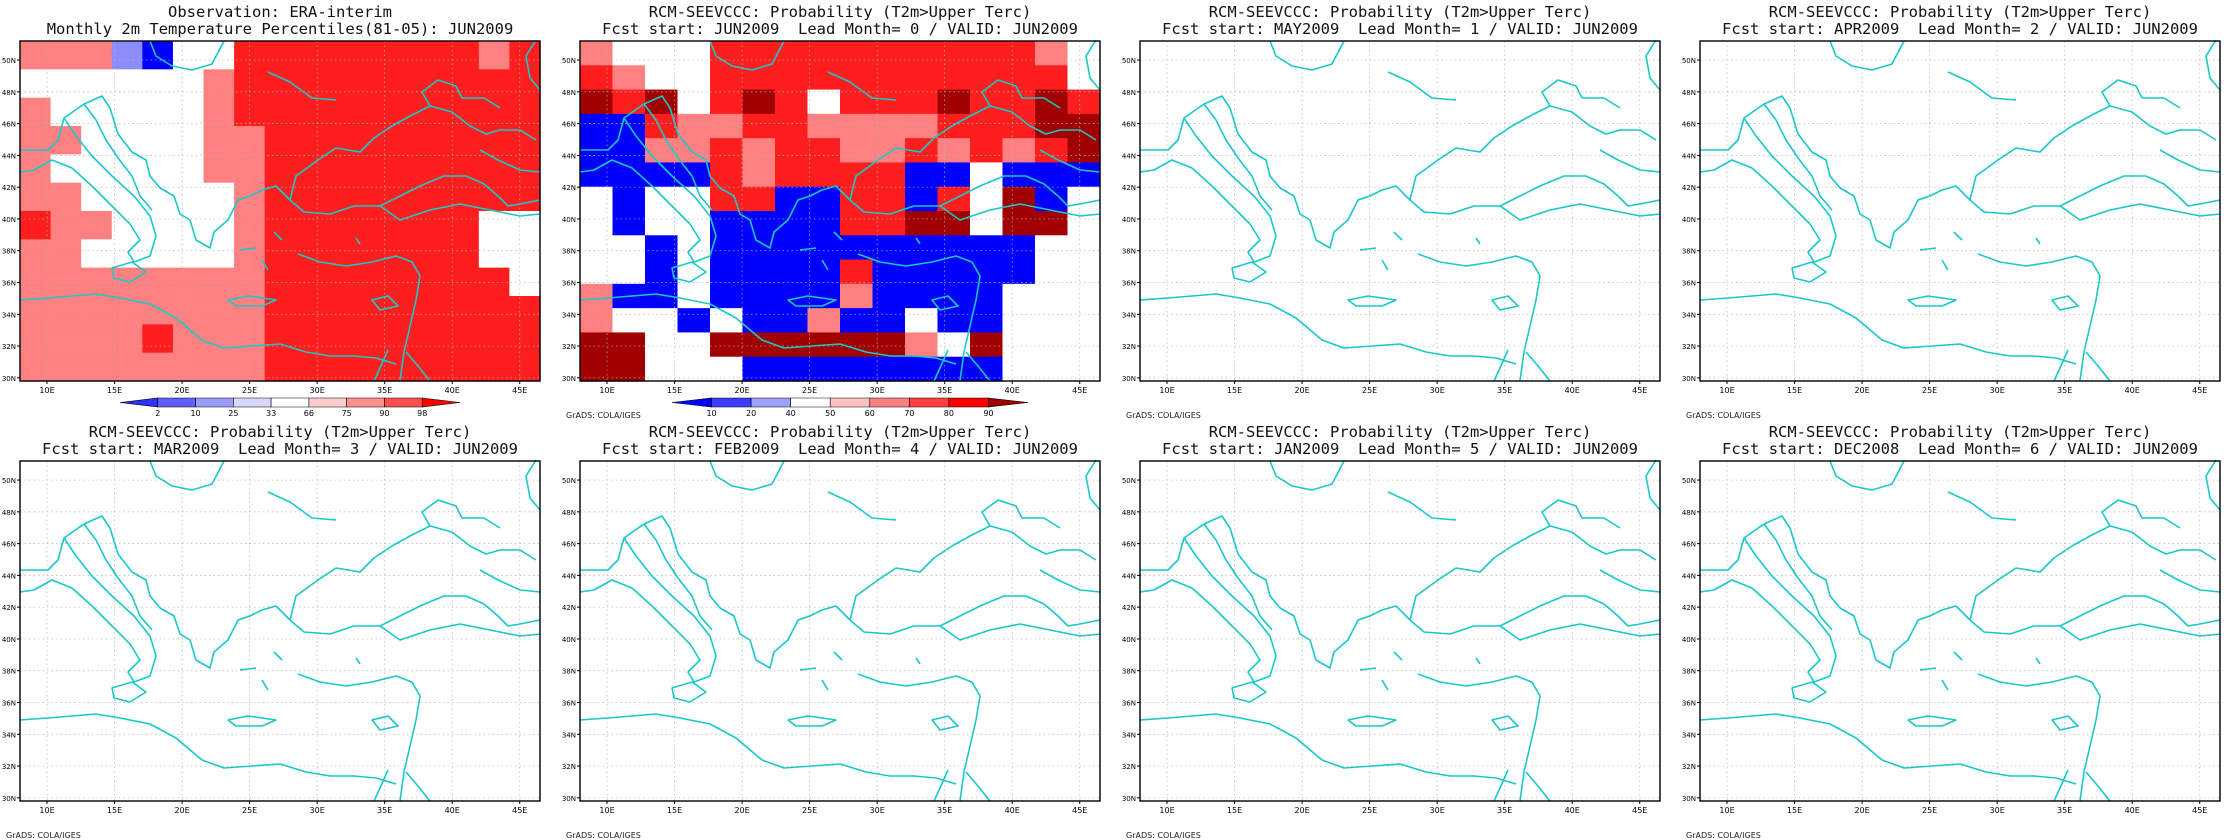 This screenshot has width=2240, height=840. What do you see at coordinates (317, 810) in the screenshot?
I see `lon-tick-label: 30E` at bounding box center [317, 810].